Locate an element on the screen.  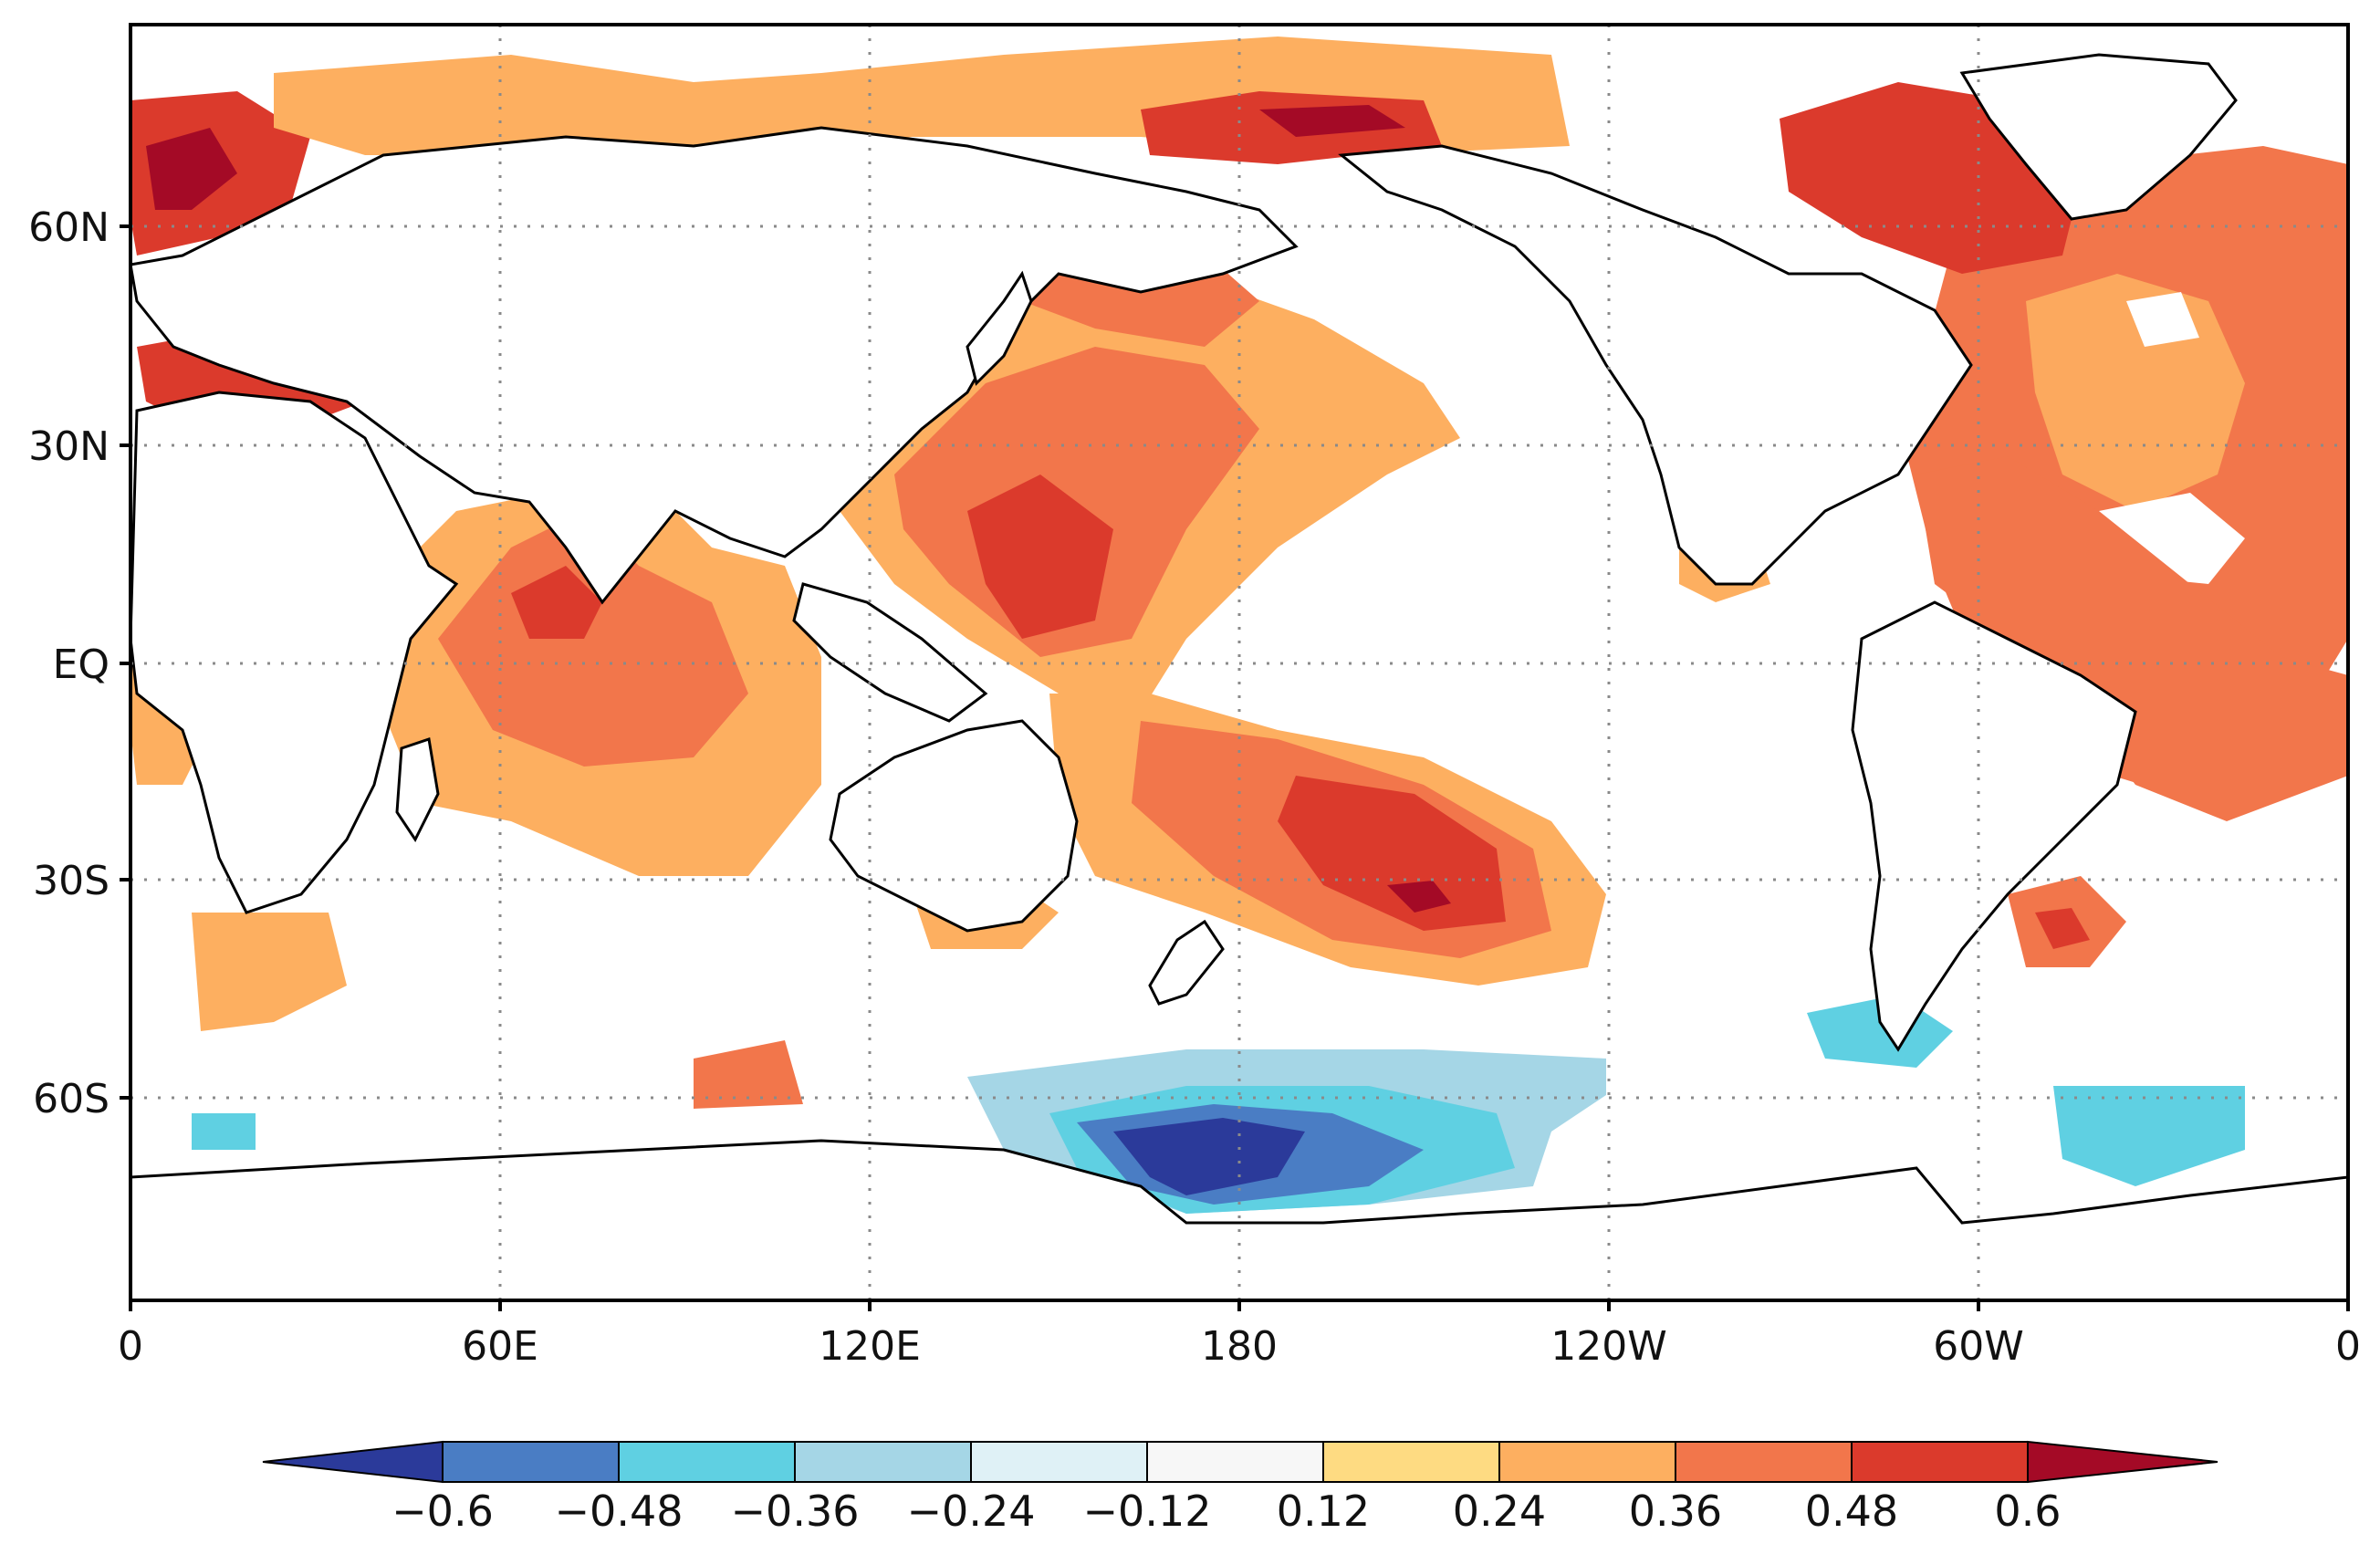
anomaly-indian-ocean-inner is located at coordinates (593, 639).